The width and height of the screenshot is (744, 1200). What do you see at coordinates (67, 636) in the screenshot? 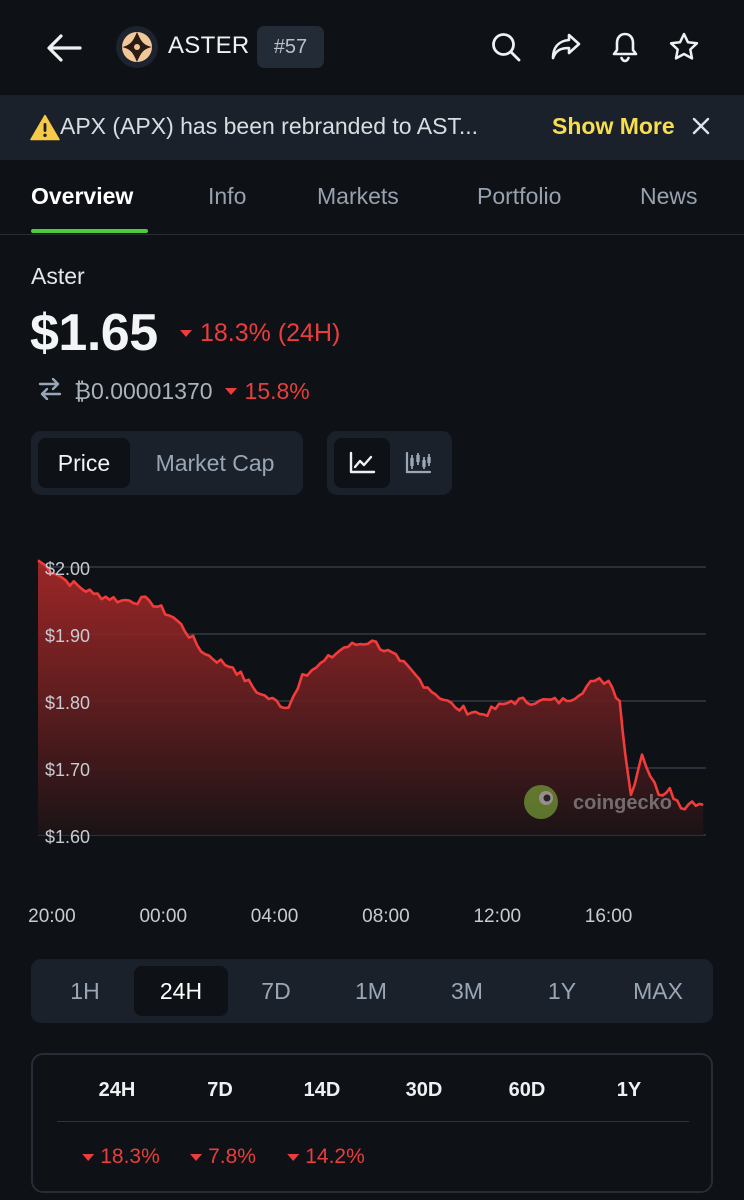
I see `y-tick-label: $1.90` at bounding box center [67, 636].